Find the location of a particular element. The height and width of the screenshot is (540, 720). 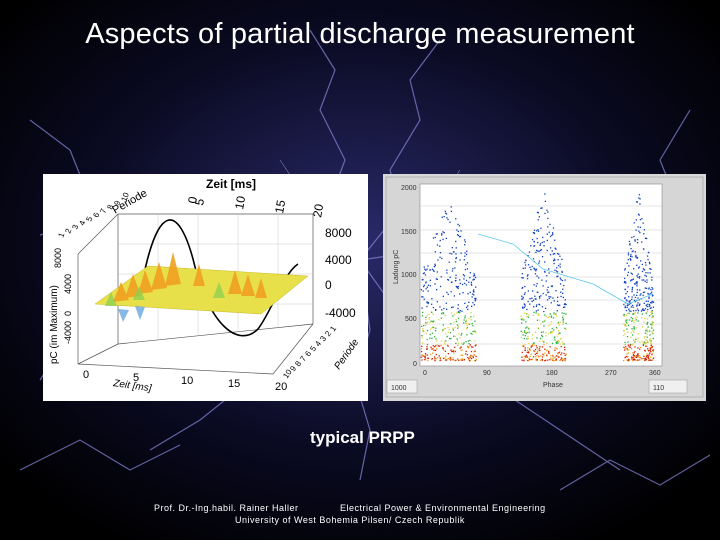

bottom-right-tick: 5 is located at coordinates (313, 348).